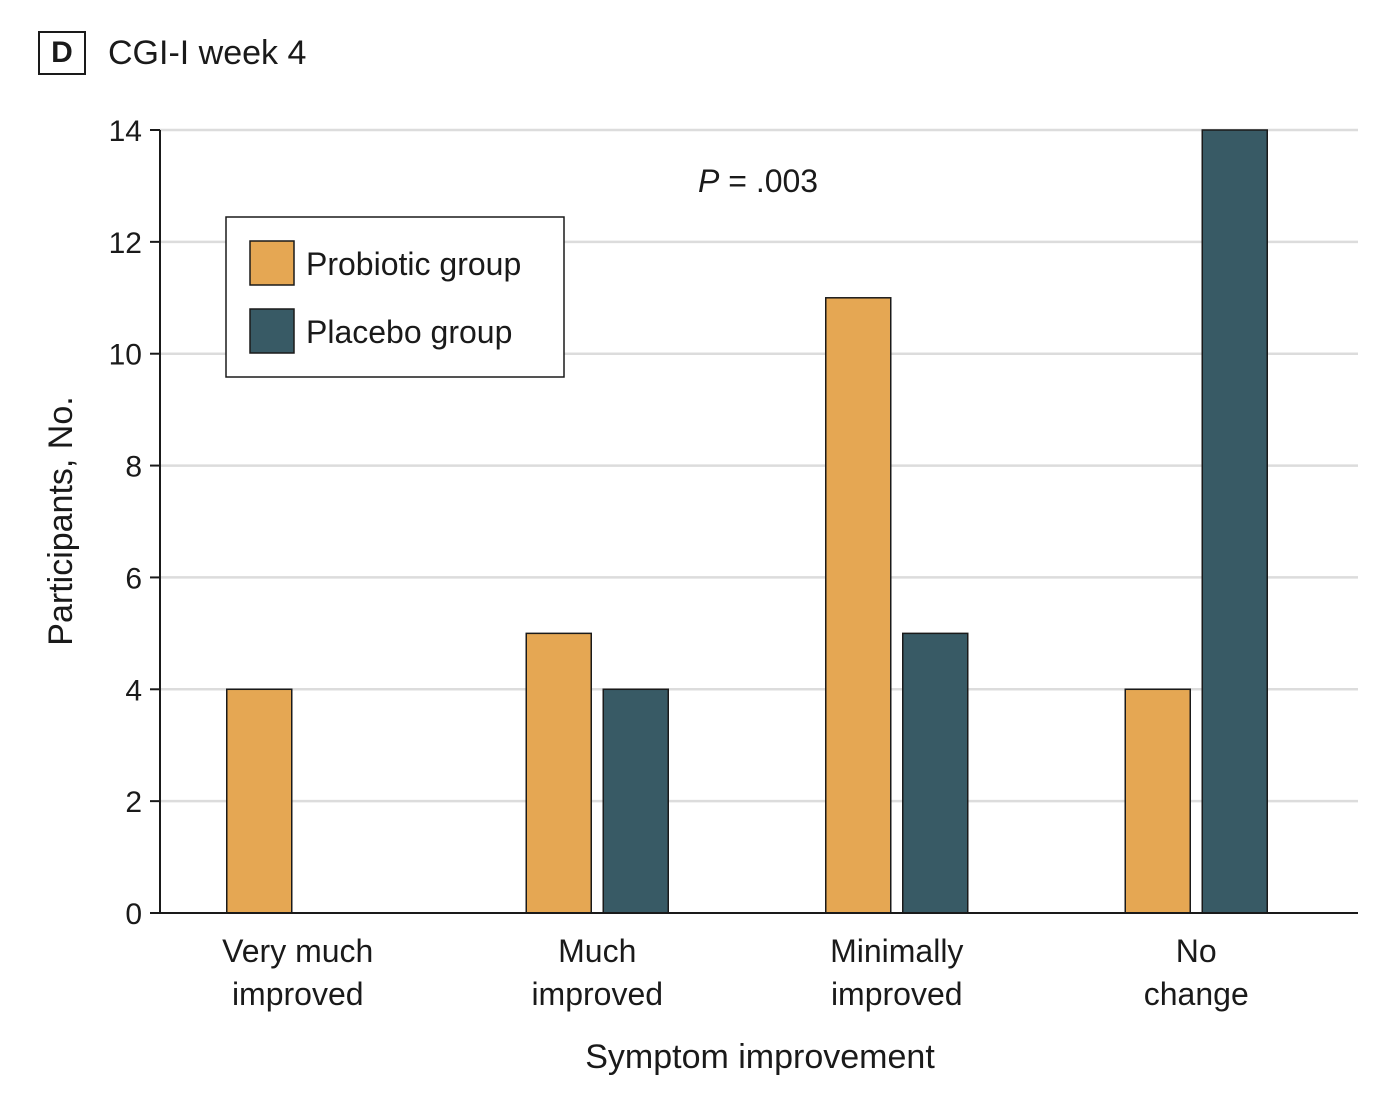  Describe the element at coordinates (125, 243) in the screenshot. I see `y-tick-label: 12` at that location.